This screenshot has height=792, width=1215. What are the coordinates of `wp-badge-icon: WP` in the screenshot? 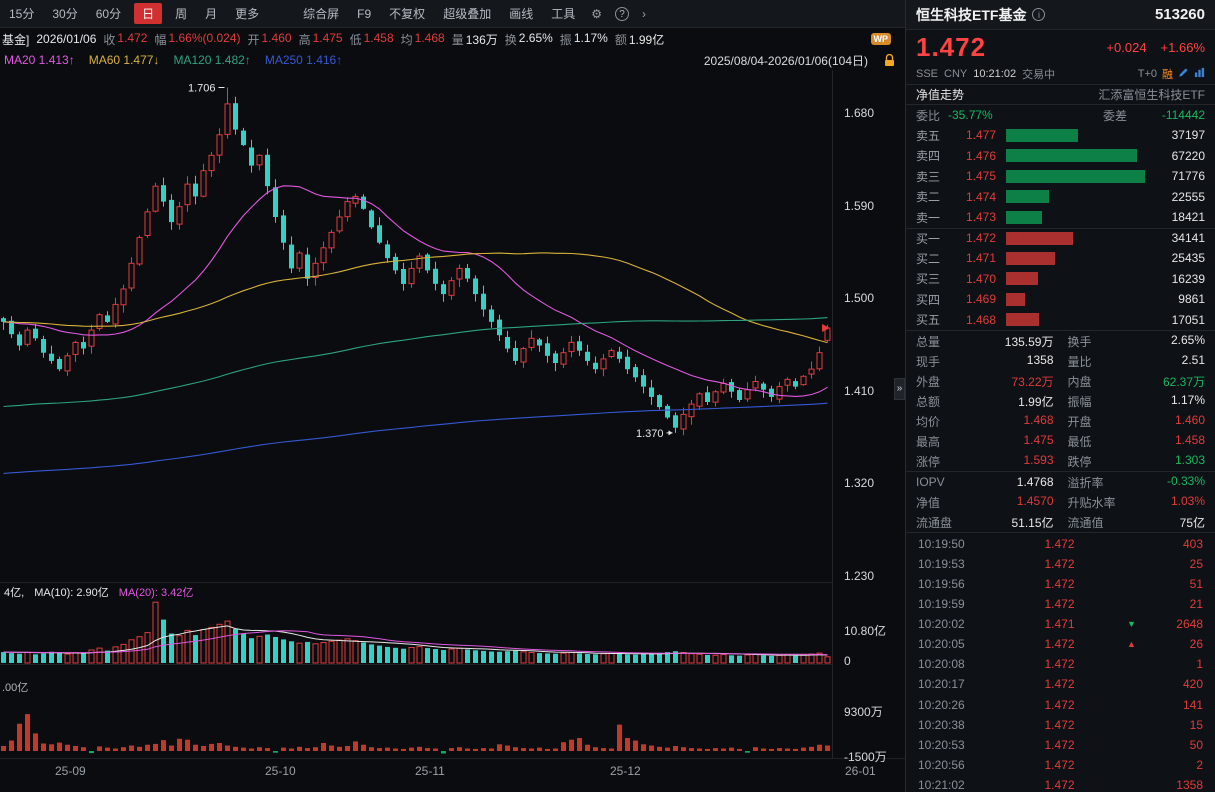 It's located at (880, 39).